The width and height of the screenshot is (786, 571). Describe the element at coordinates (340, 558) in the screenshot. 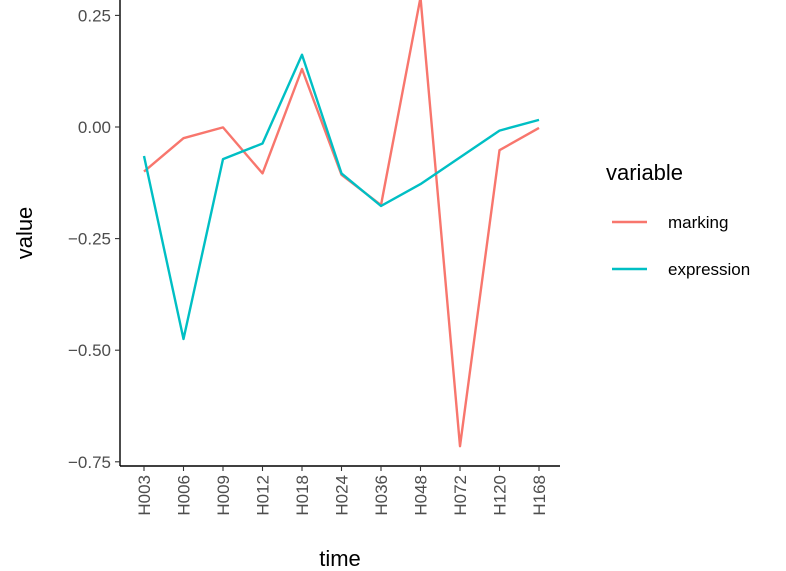

I see `x-axis-title: time` at that location.